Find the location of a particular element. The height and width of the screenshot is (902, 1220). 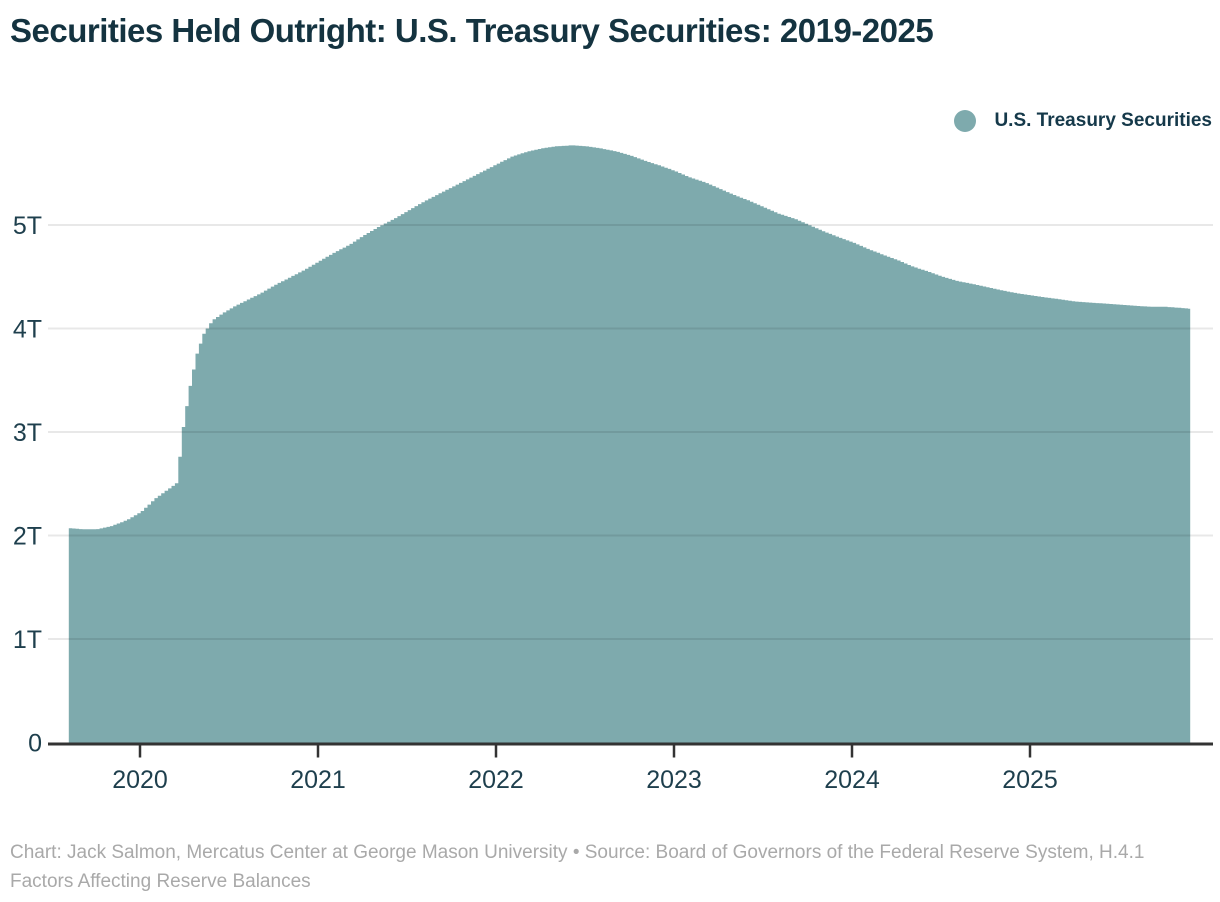

svg-text: 2022 is located at coordinates (496, 780).